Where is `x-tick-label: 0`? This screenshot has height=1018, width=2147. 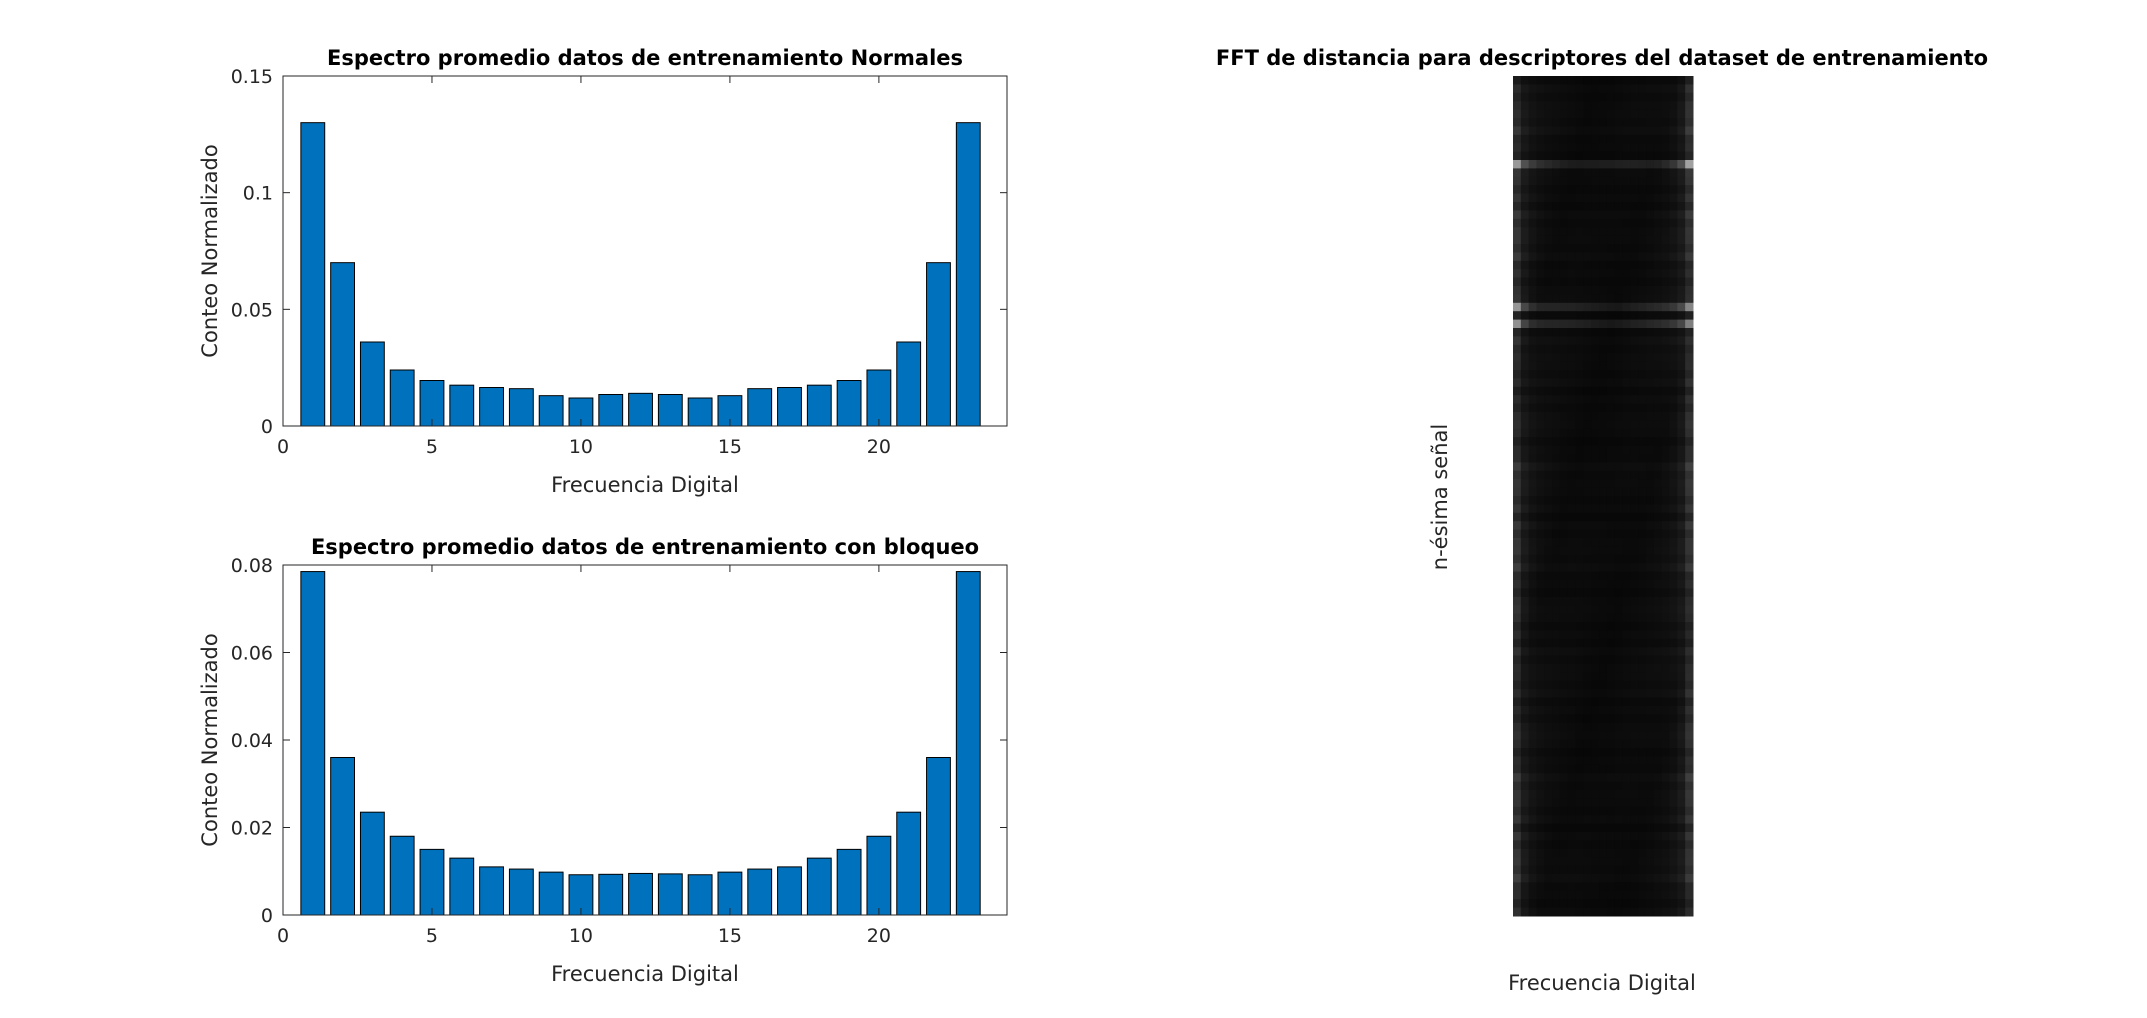
x-tick-label: 0 is located at coordinates (283, 447).